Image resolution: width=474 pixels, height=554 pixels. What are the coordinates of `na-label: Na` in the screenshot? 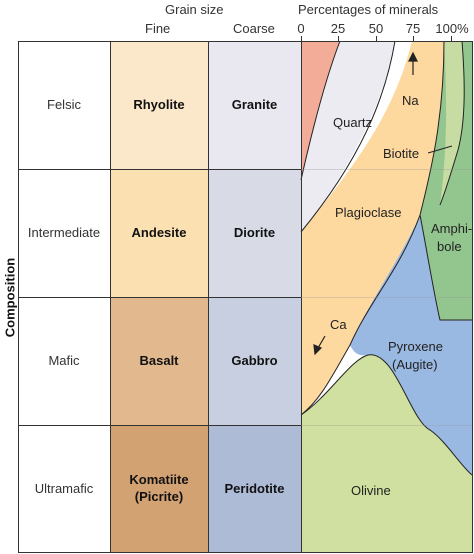 It's located at (410, 100).